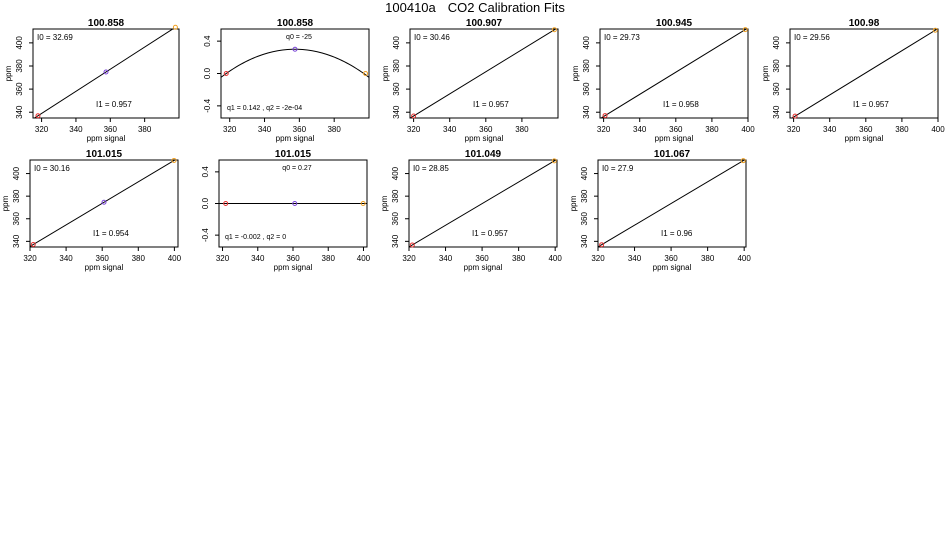  What do you see at coordinates (672, 154) in the screenshot?
I see `panel-title: 101.067` at bounding box center [672, 154].